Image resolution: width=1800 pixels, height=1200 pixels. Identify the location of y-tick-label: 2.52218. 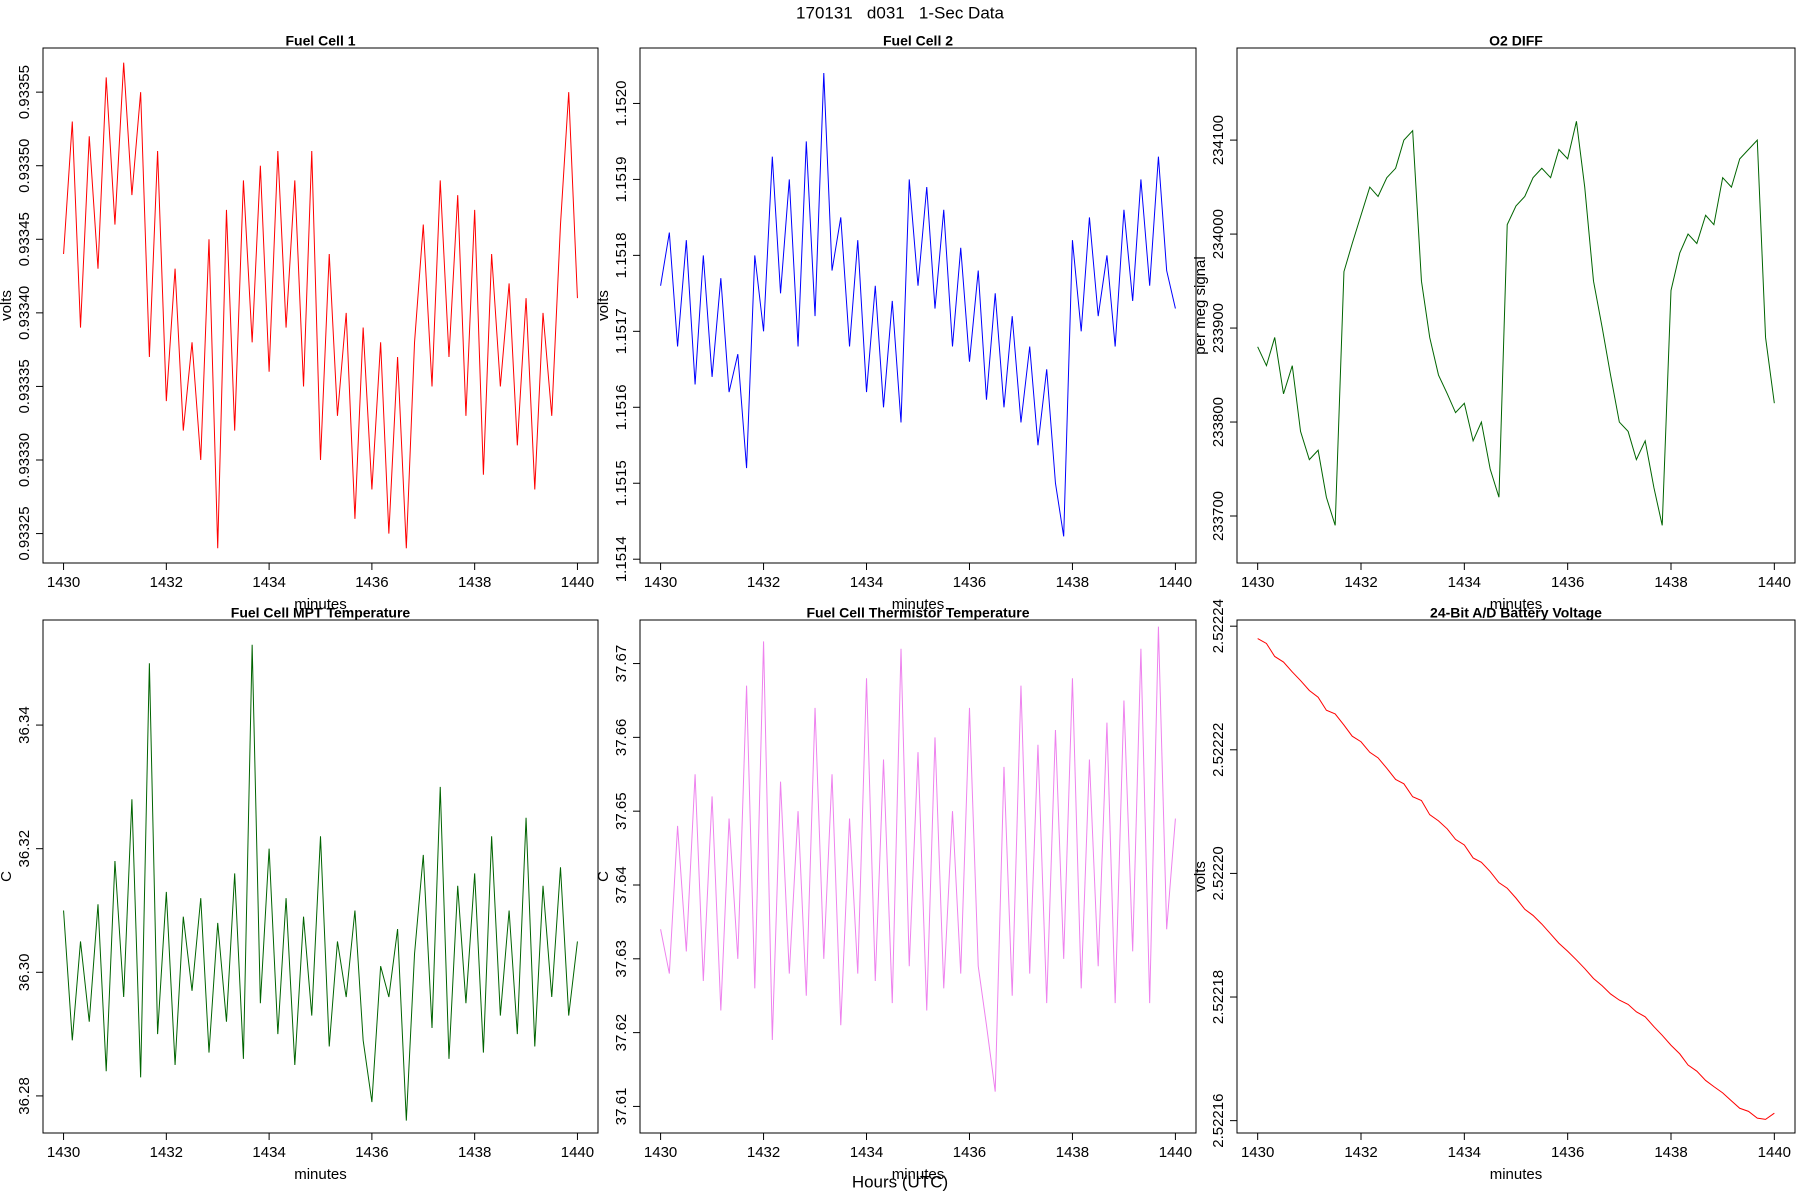
(1218, 997).